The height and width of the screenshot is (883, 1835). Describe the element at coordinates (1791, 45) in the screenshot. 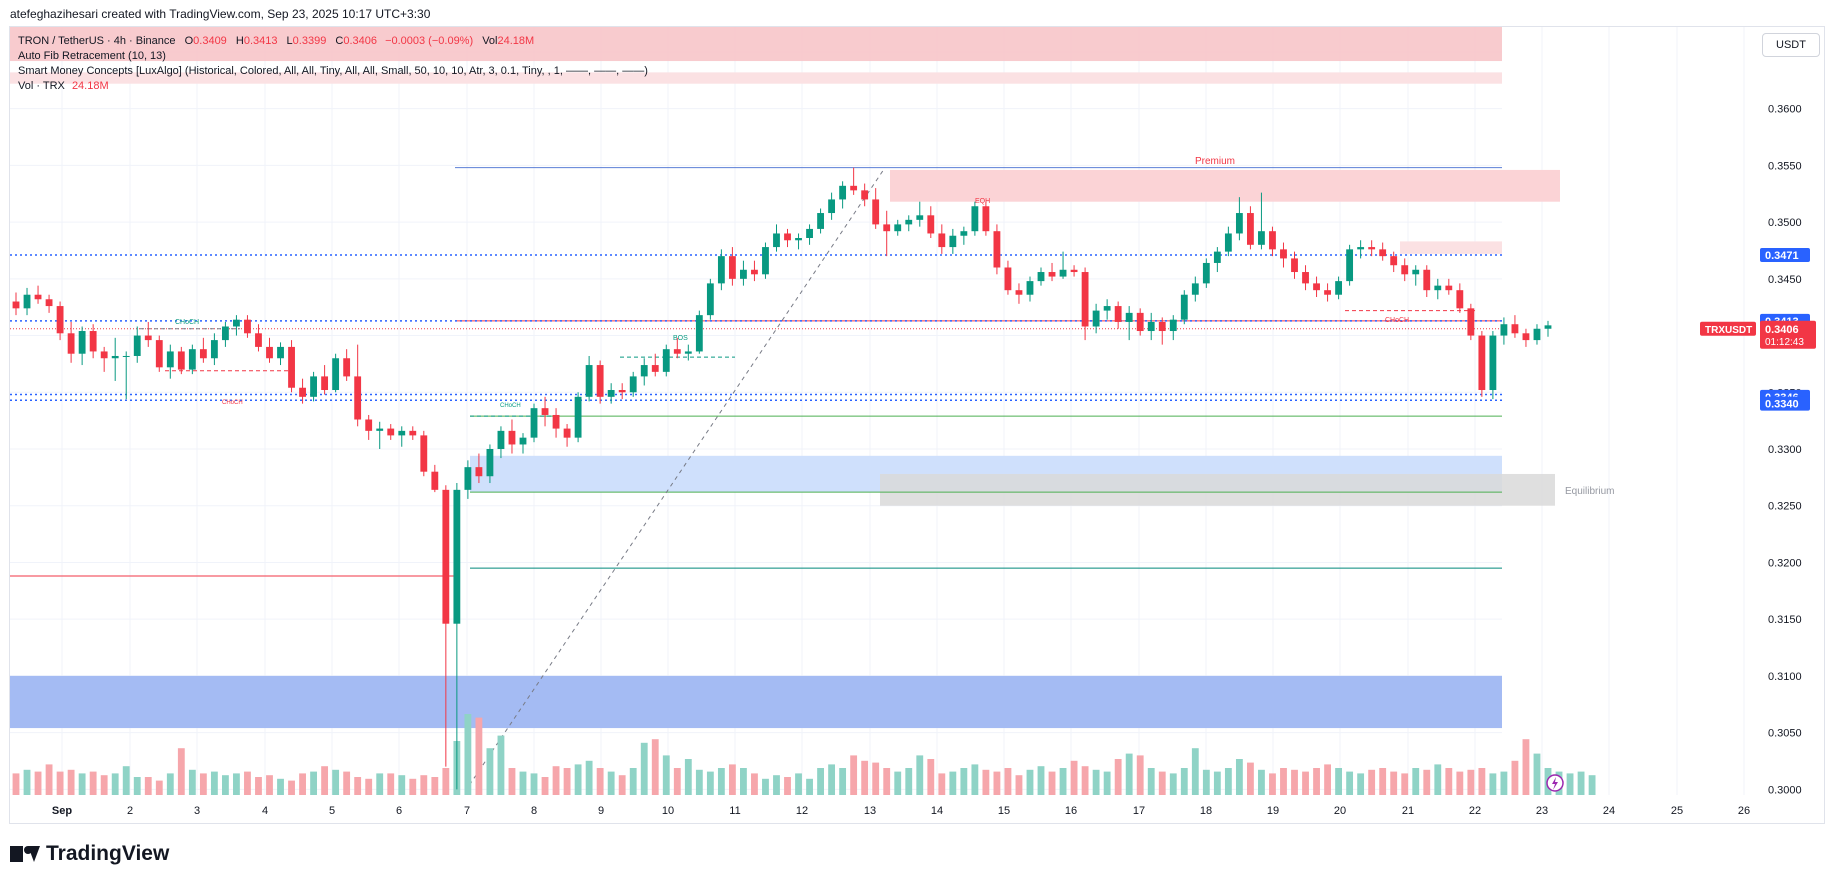

I see `currency-button: USDT` at that location.